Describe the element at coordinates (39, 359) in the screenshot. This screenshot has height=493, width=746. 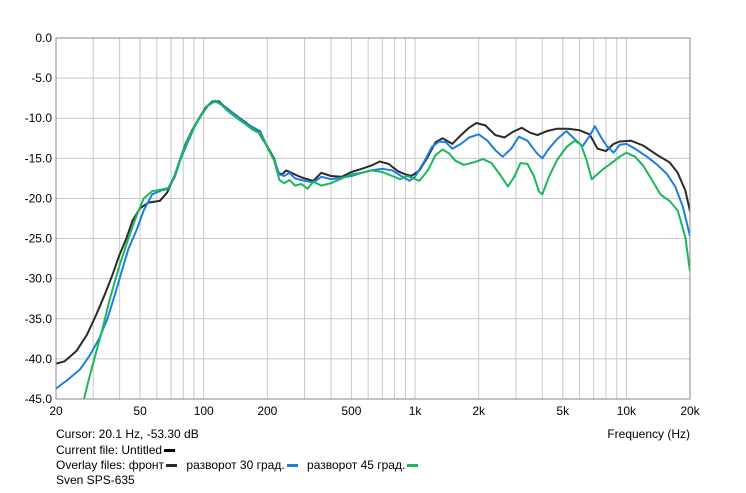
I see `y-tick-label: -40.0` at that location.